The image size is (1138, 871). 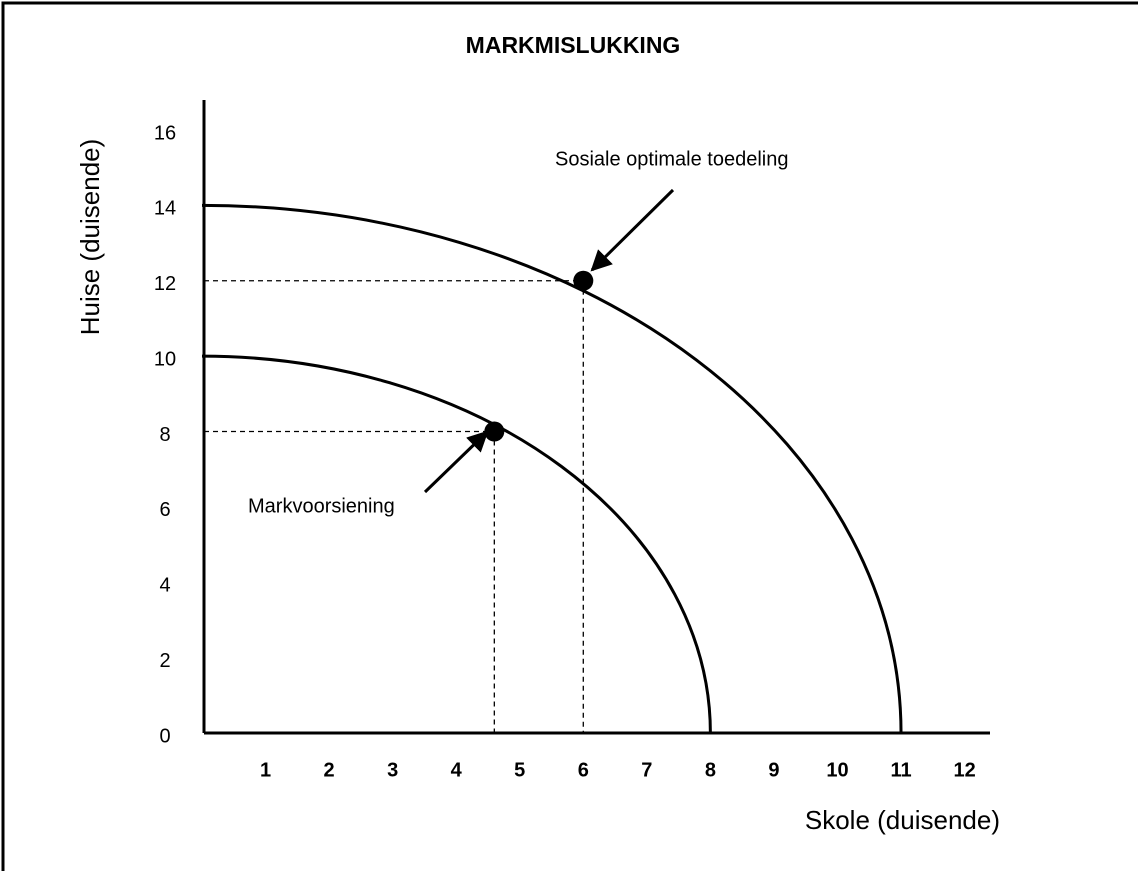 I want to click on y-tick-label: 16, so click(x=165, y=133).